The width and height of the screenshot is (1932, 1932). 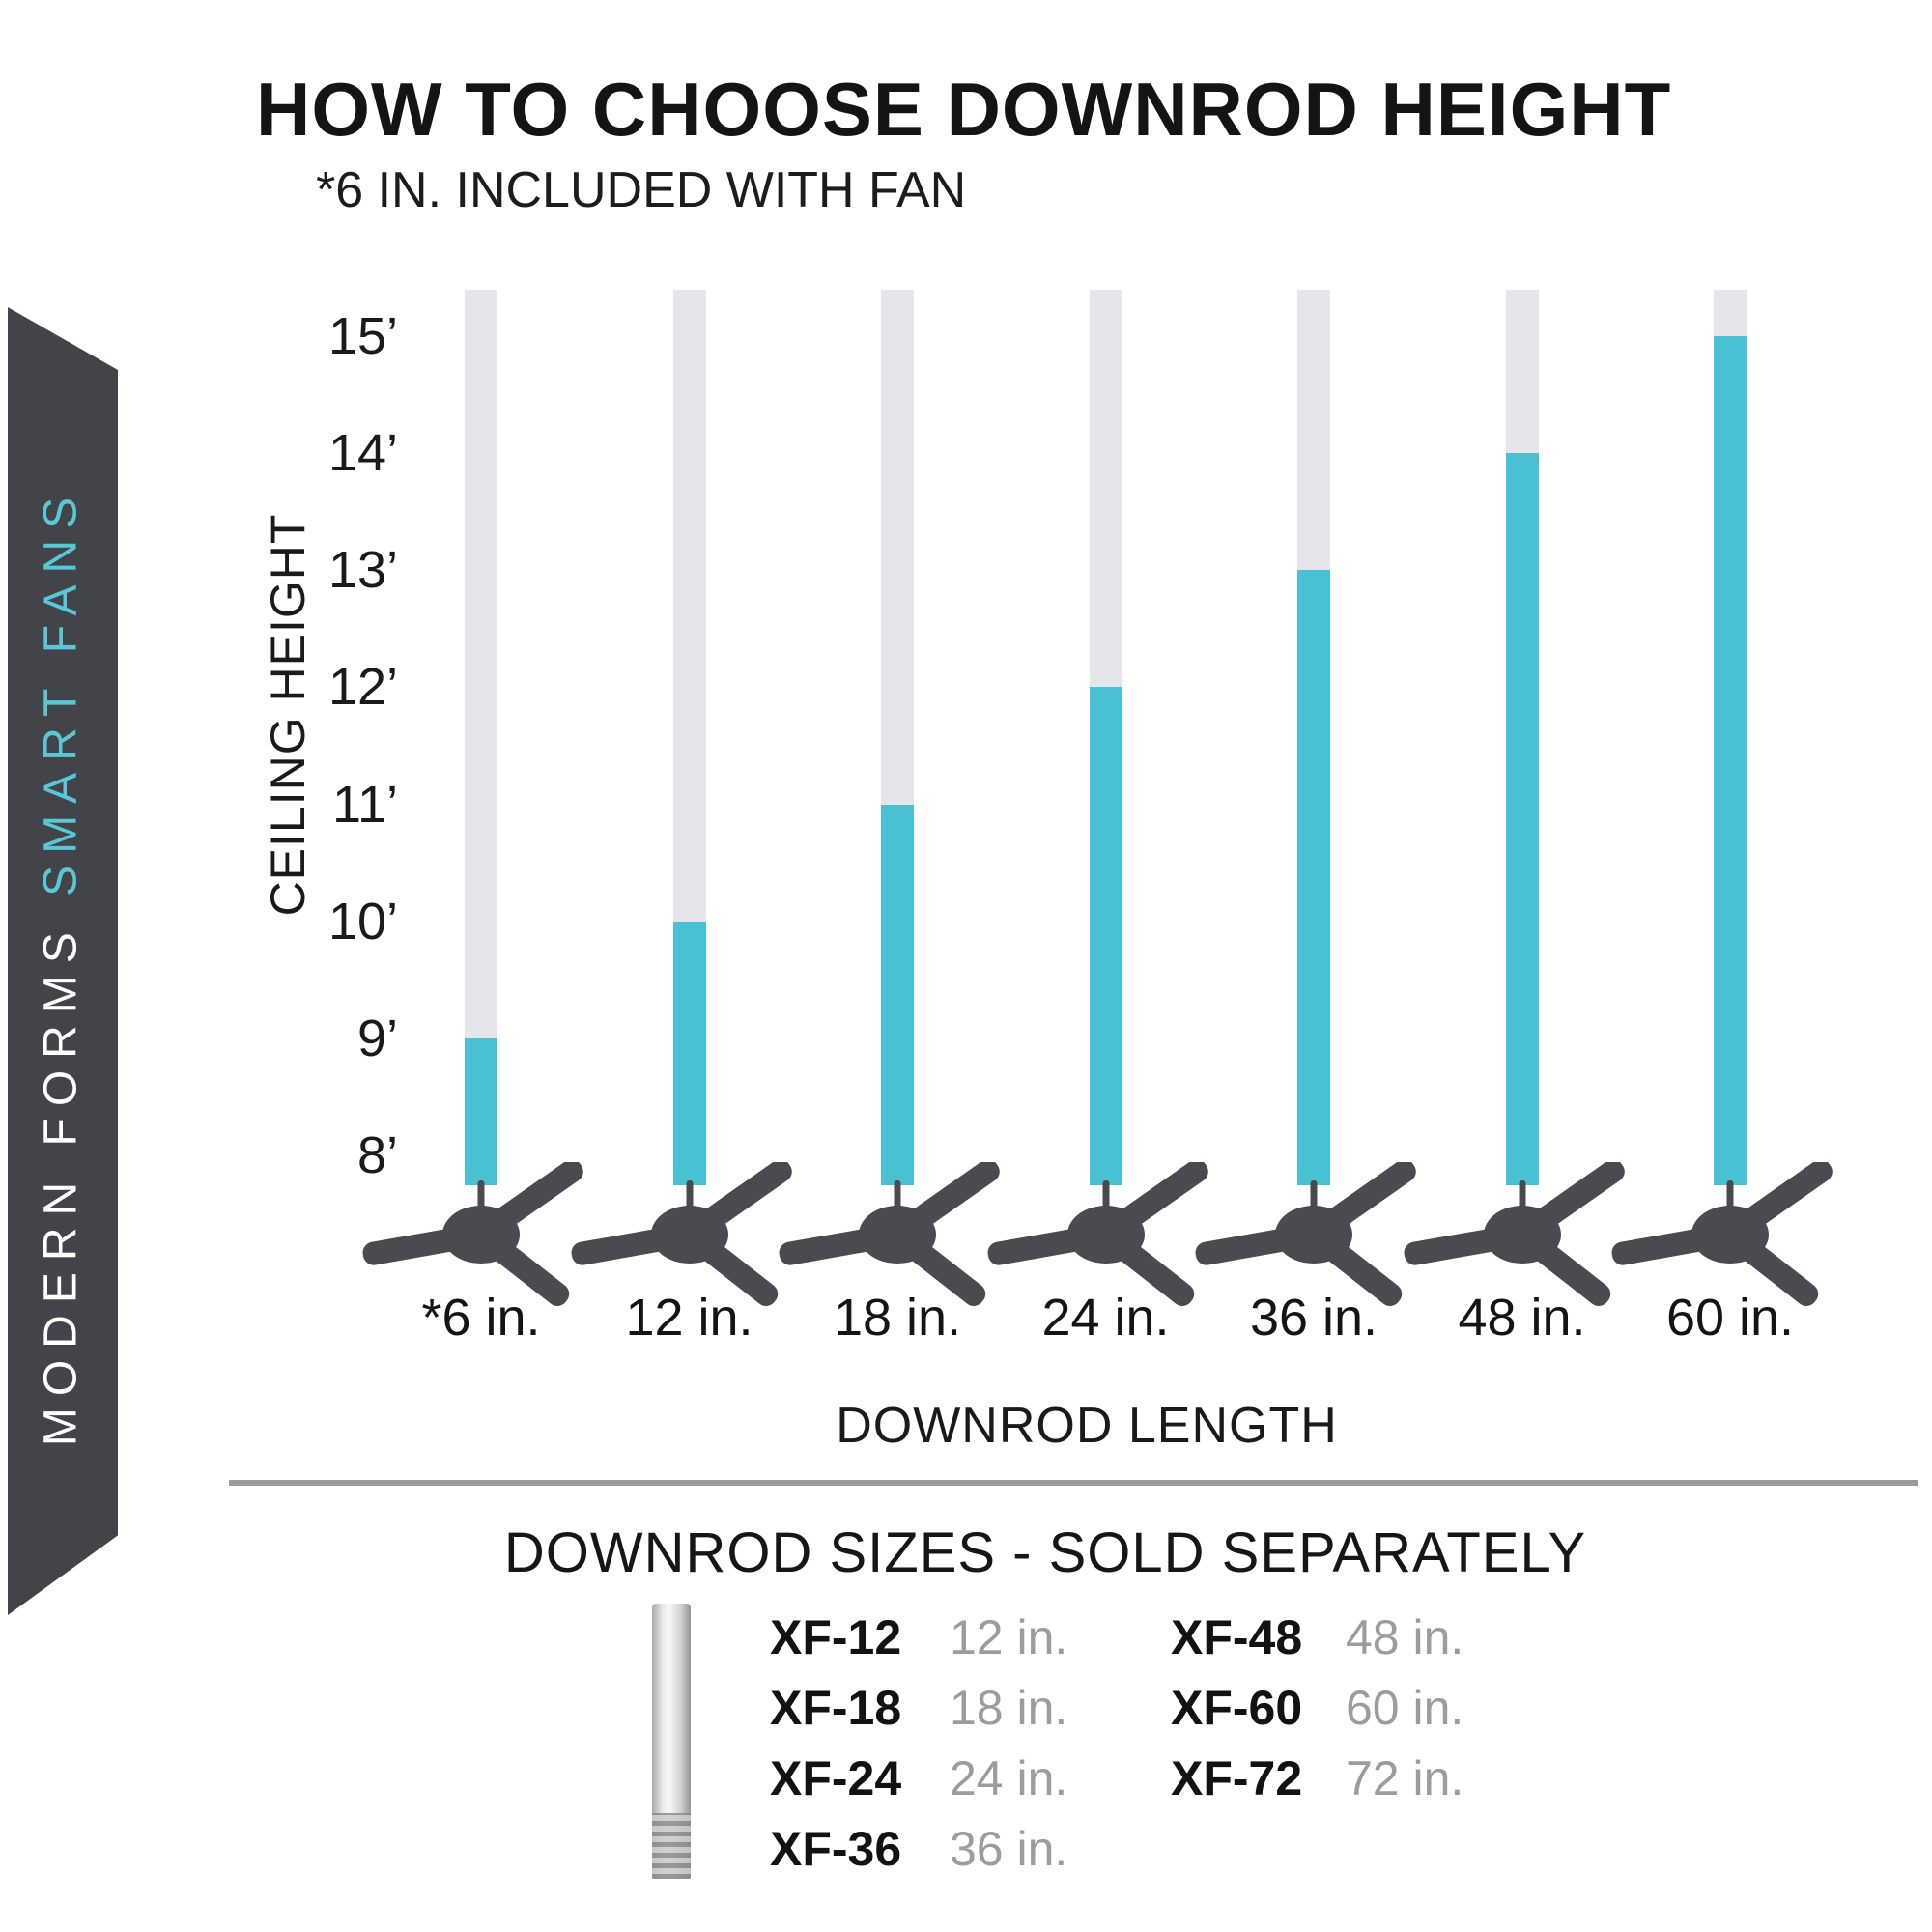 What do you see at coordinates (641, 190) in the screenshot?
I see `page-subtitle: *6 IN. INCLUDED WITH FAN` at bounding box center [641, 190].